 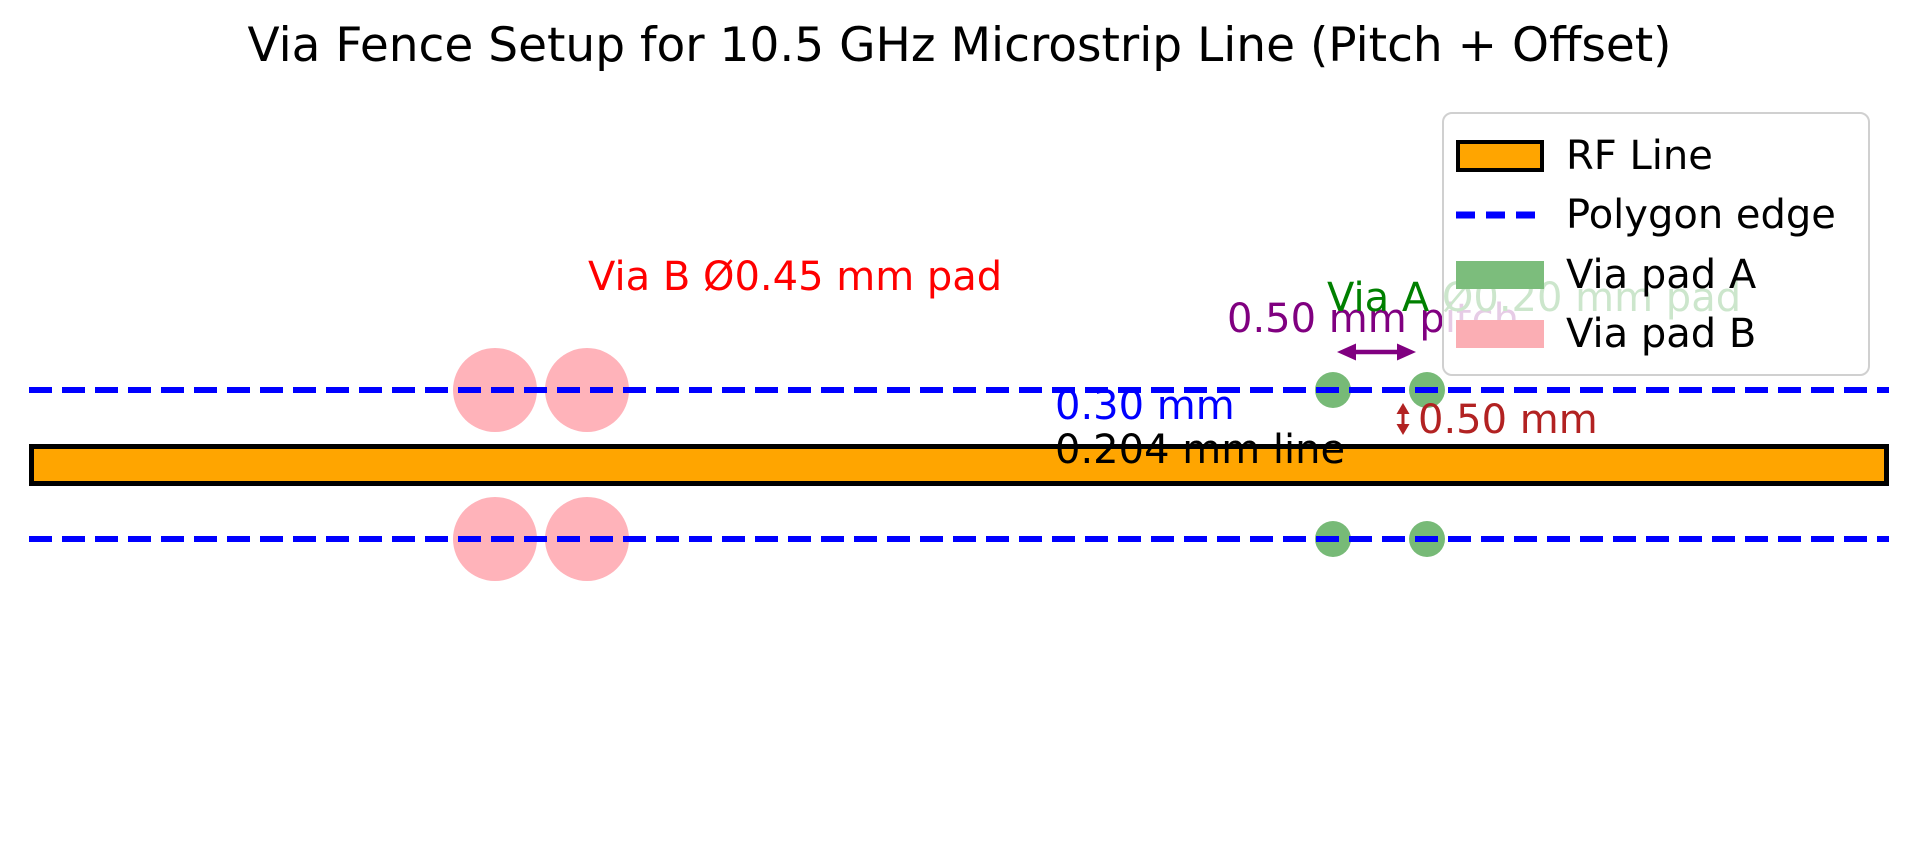 What do you see at coordinates (1500, 274) in the screenshot?
I see `via-pad-a-swatch` at bounding box center [1500, 274].